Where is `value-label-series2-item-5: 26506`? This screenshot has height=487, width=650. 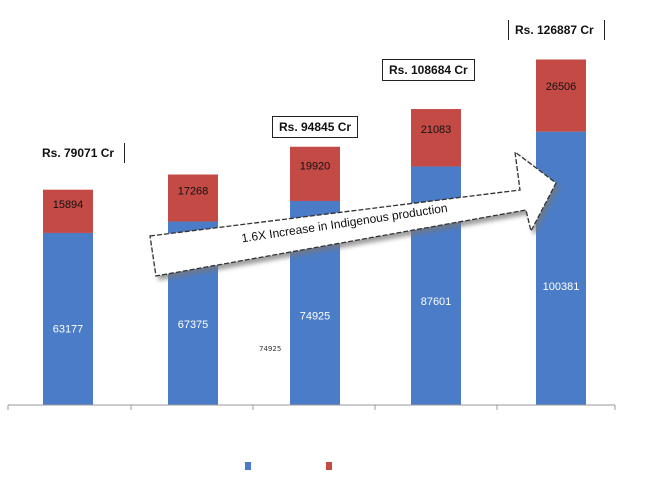 value-label-series2-item-5: 26506 is located at coordinates (561, 87).